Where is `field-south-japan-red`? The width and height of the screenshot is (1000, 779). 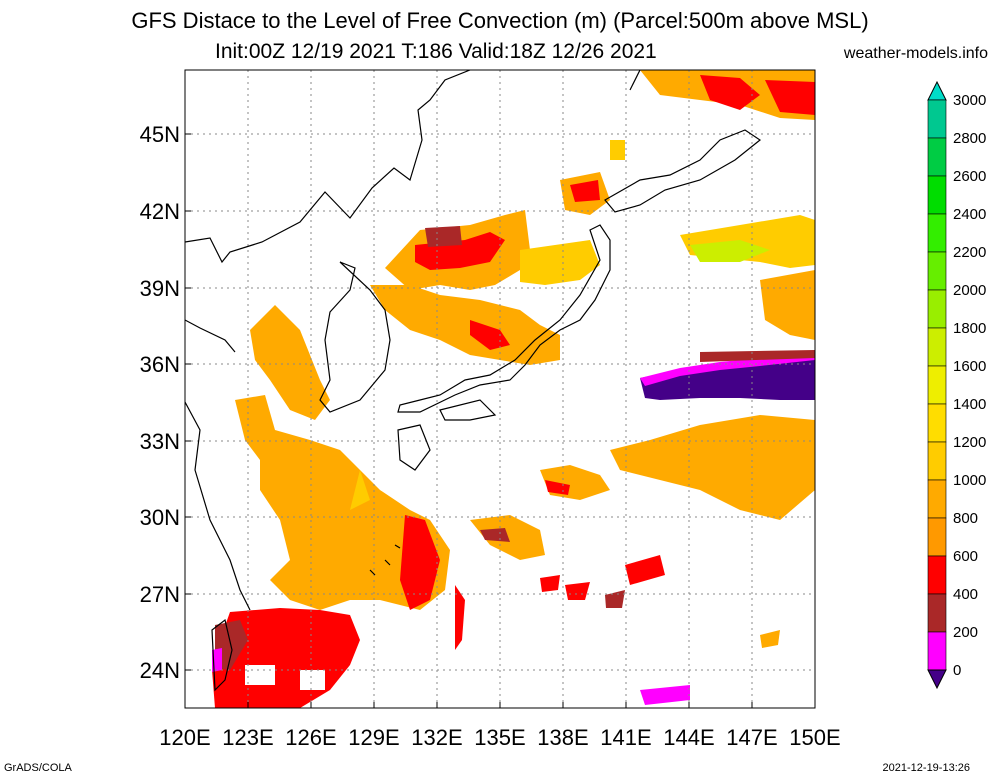 field-south-japan-red is located at coordinates (557, 487).